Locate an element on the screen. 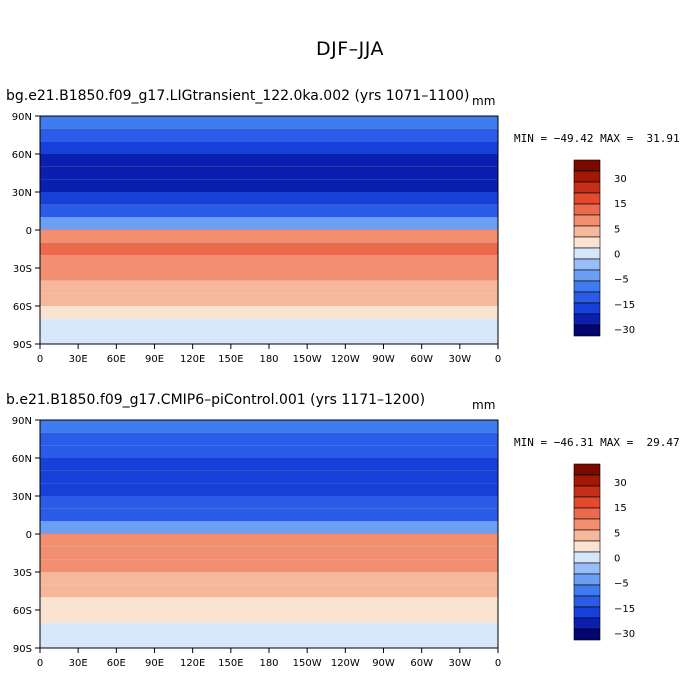  colorbar-label: 30 is located at coordinates (620, 179).